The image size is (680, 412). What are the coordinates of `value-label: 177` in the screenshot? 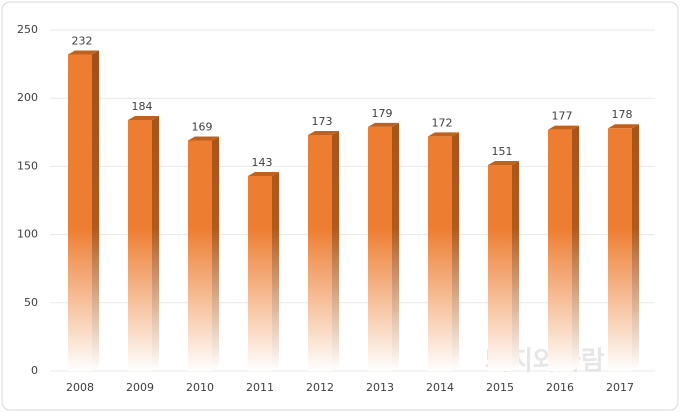 It's located at (562, 116).